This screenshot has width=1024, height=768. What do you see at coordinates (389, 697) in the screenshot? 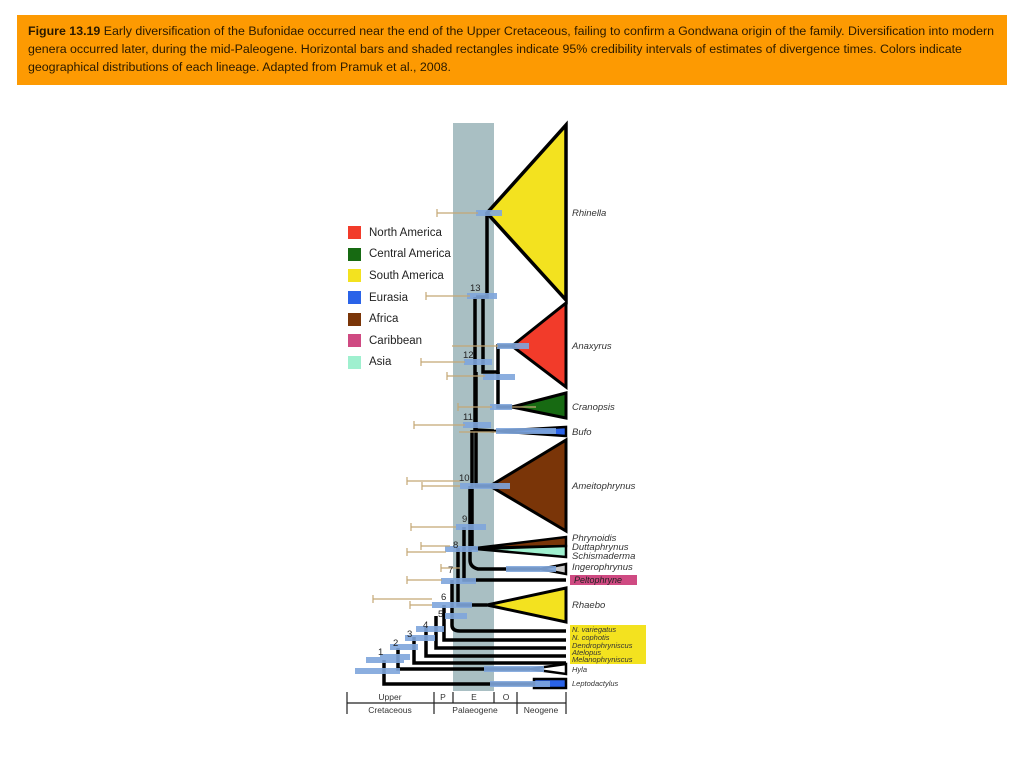
I see `epoch-upper: Upper` at bounding box center [389, 697].